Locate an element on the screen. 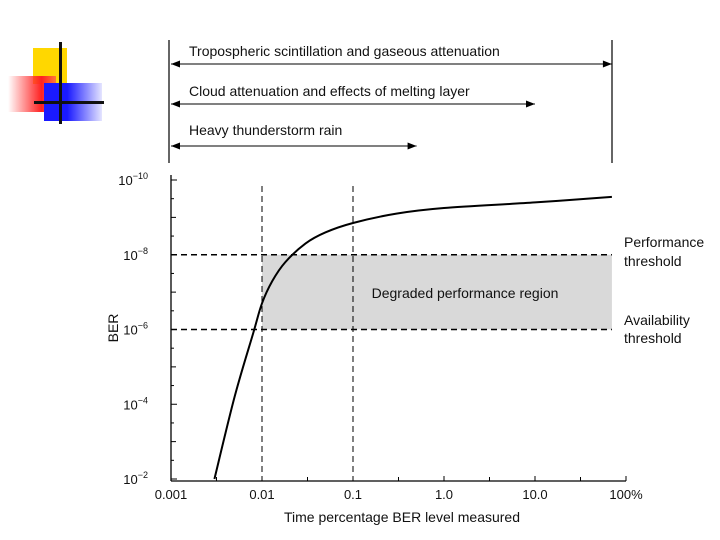 The width and height of the screenshot is (720, 540). region-label: Degraded performance region is located at coordinates (465, 293).